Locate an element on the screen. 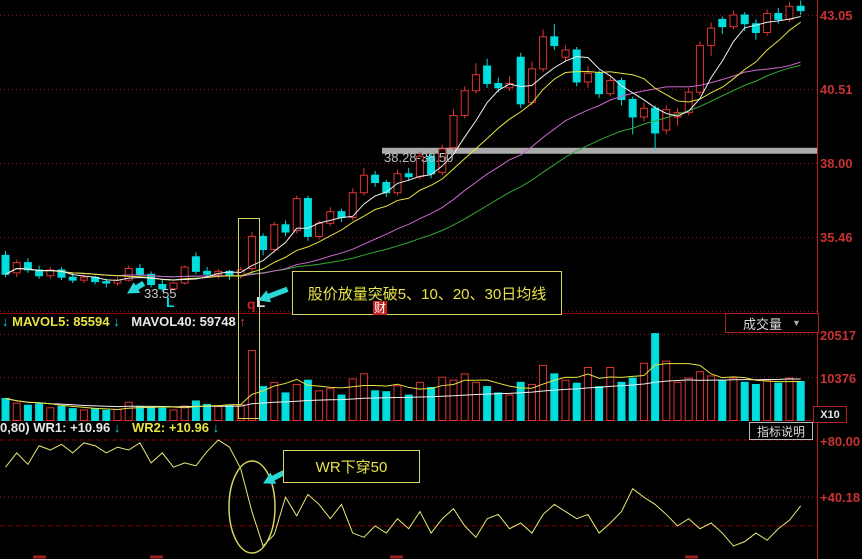 The width and height of the screenshot is (862, 559). volume-selector-label: 成交量 is located at coordinates (763, 324).